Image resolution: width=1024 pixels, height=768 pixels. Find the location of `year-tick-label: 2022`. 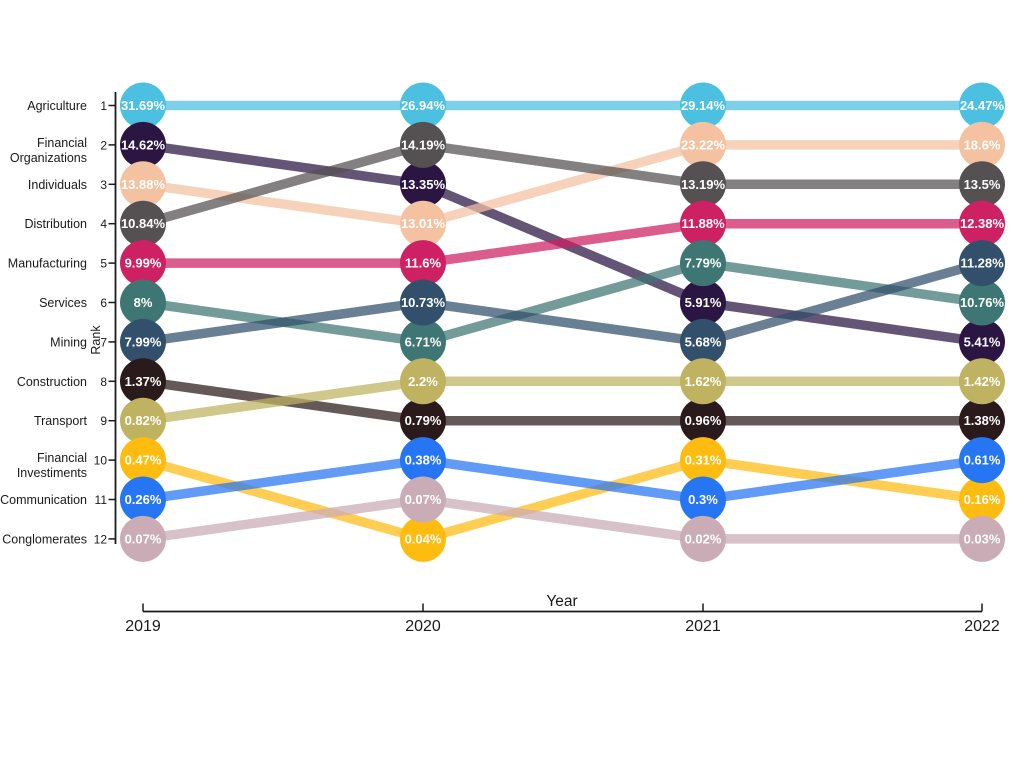

year-tick-label: 2022 is located at coordinates (982, 626).